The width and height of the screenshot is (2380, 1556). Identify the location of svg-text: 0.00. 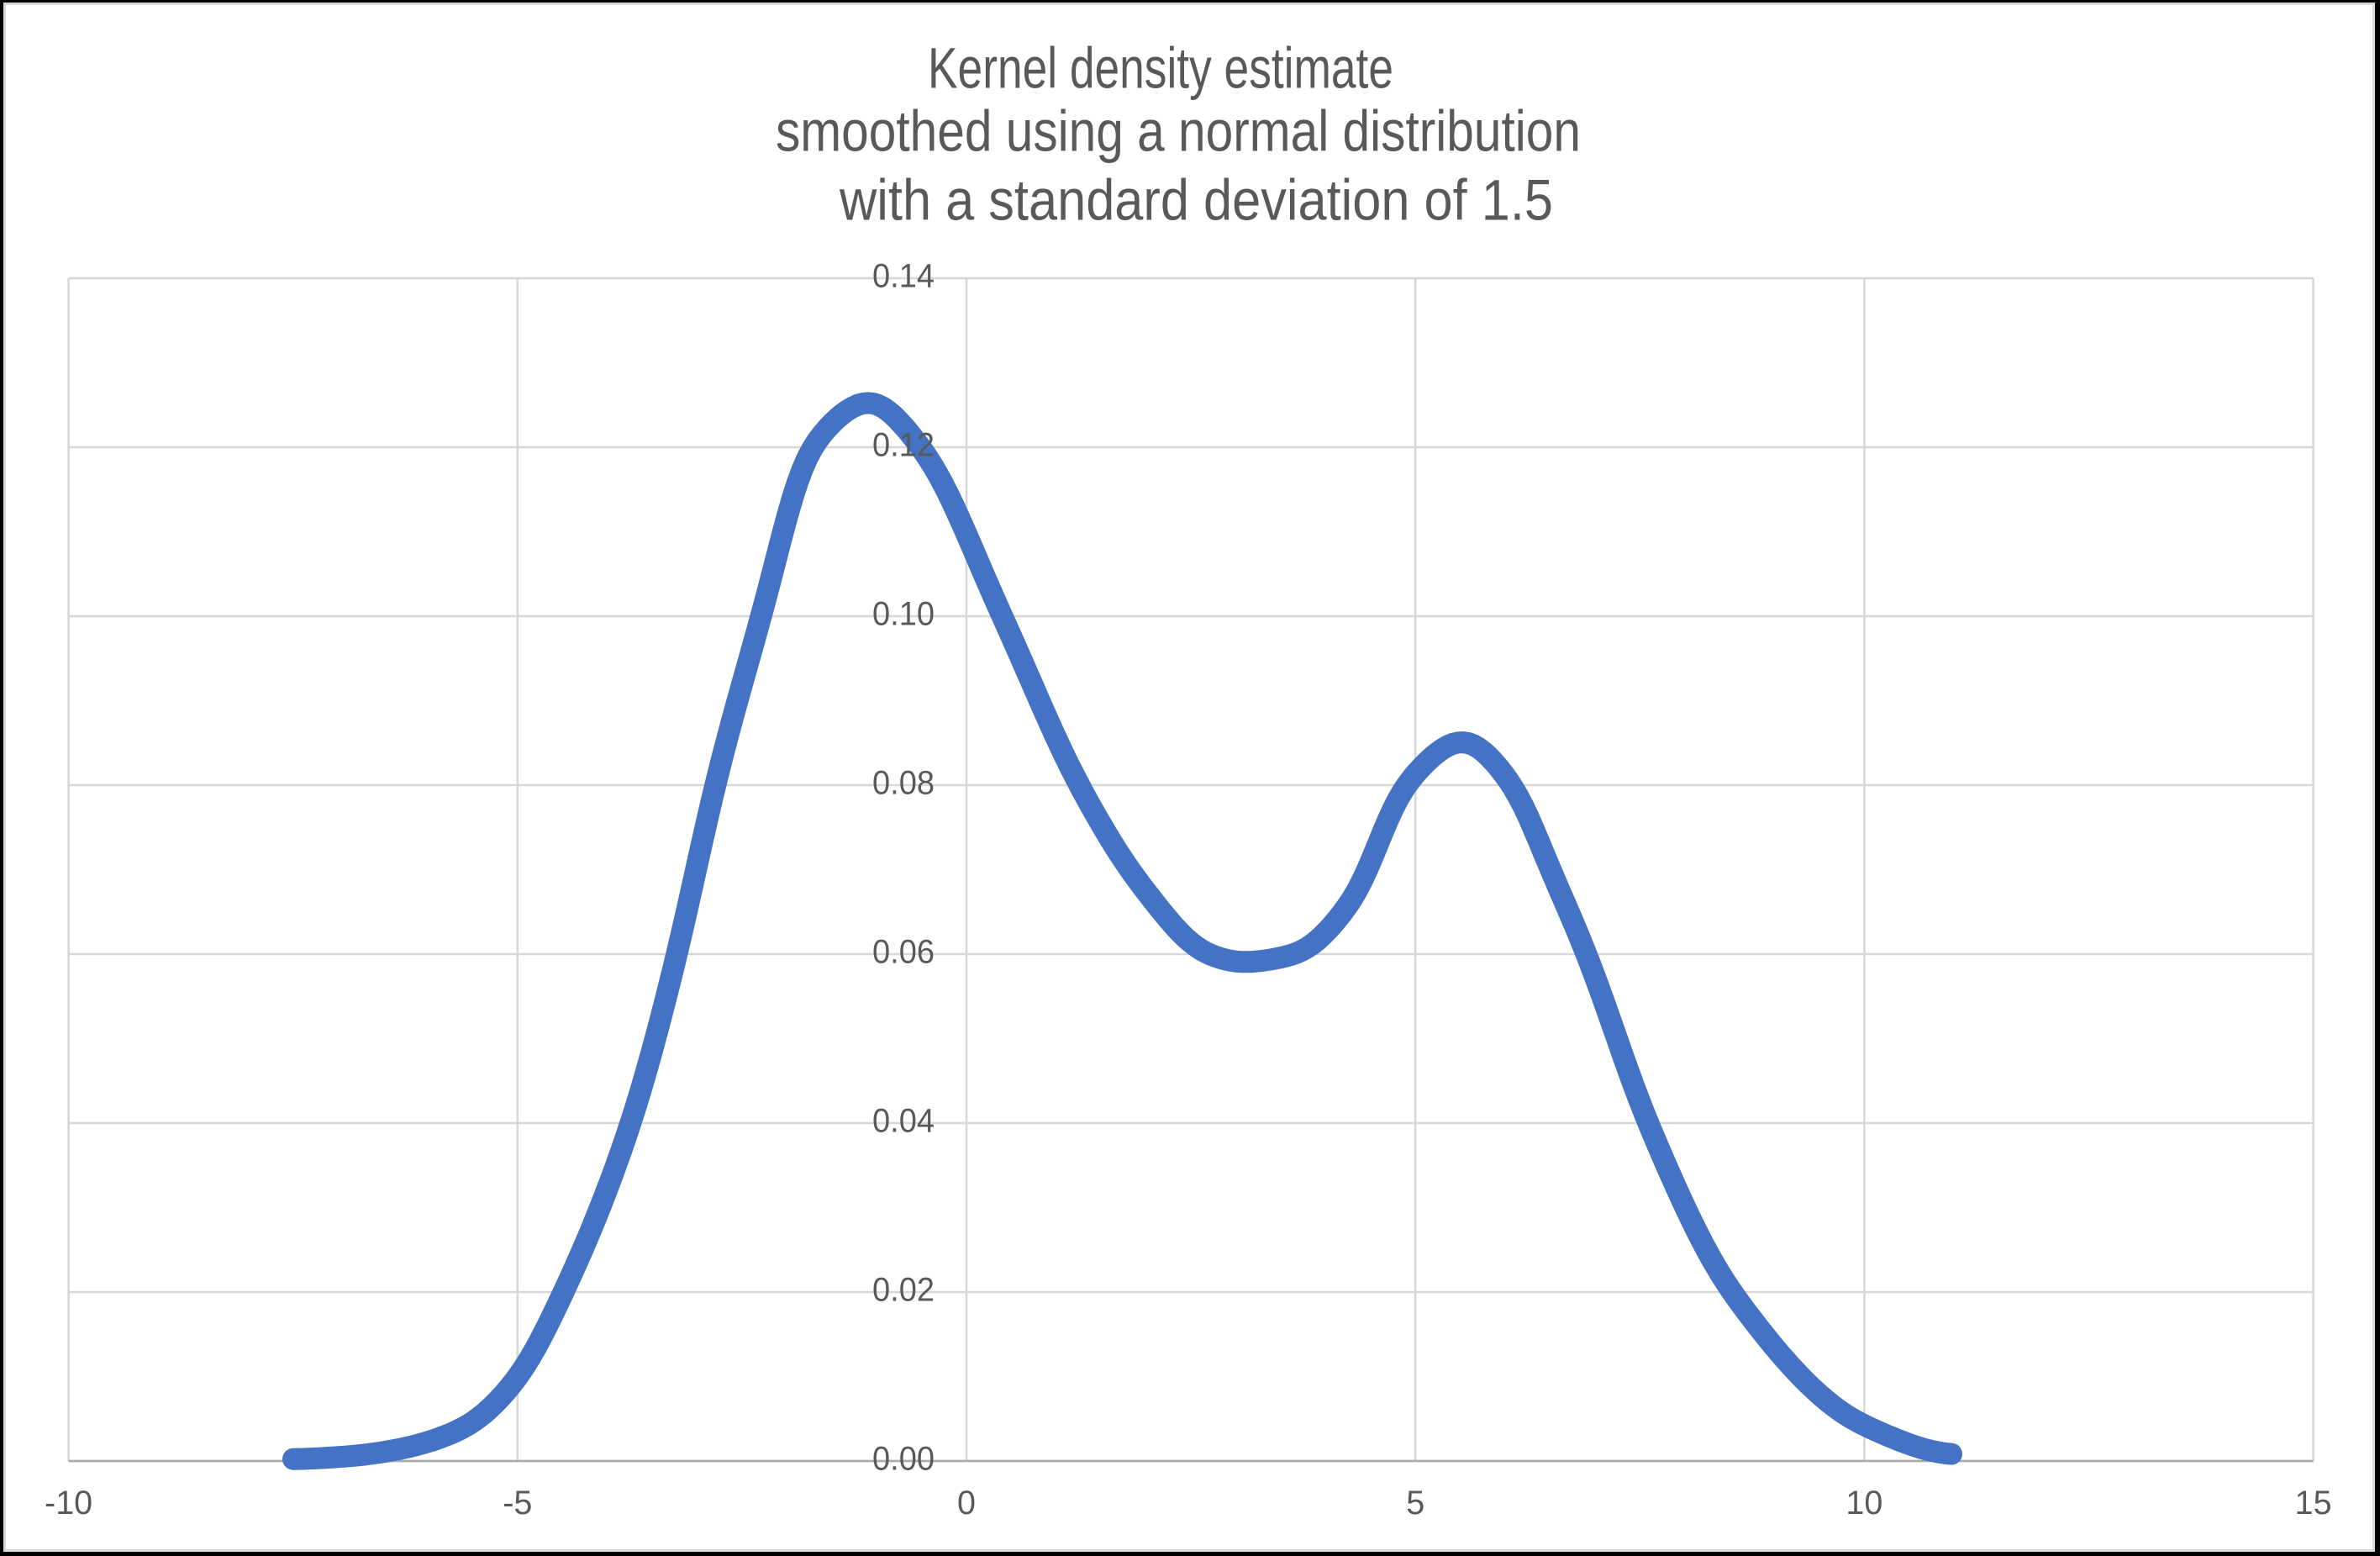
(904, 1459).